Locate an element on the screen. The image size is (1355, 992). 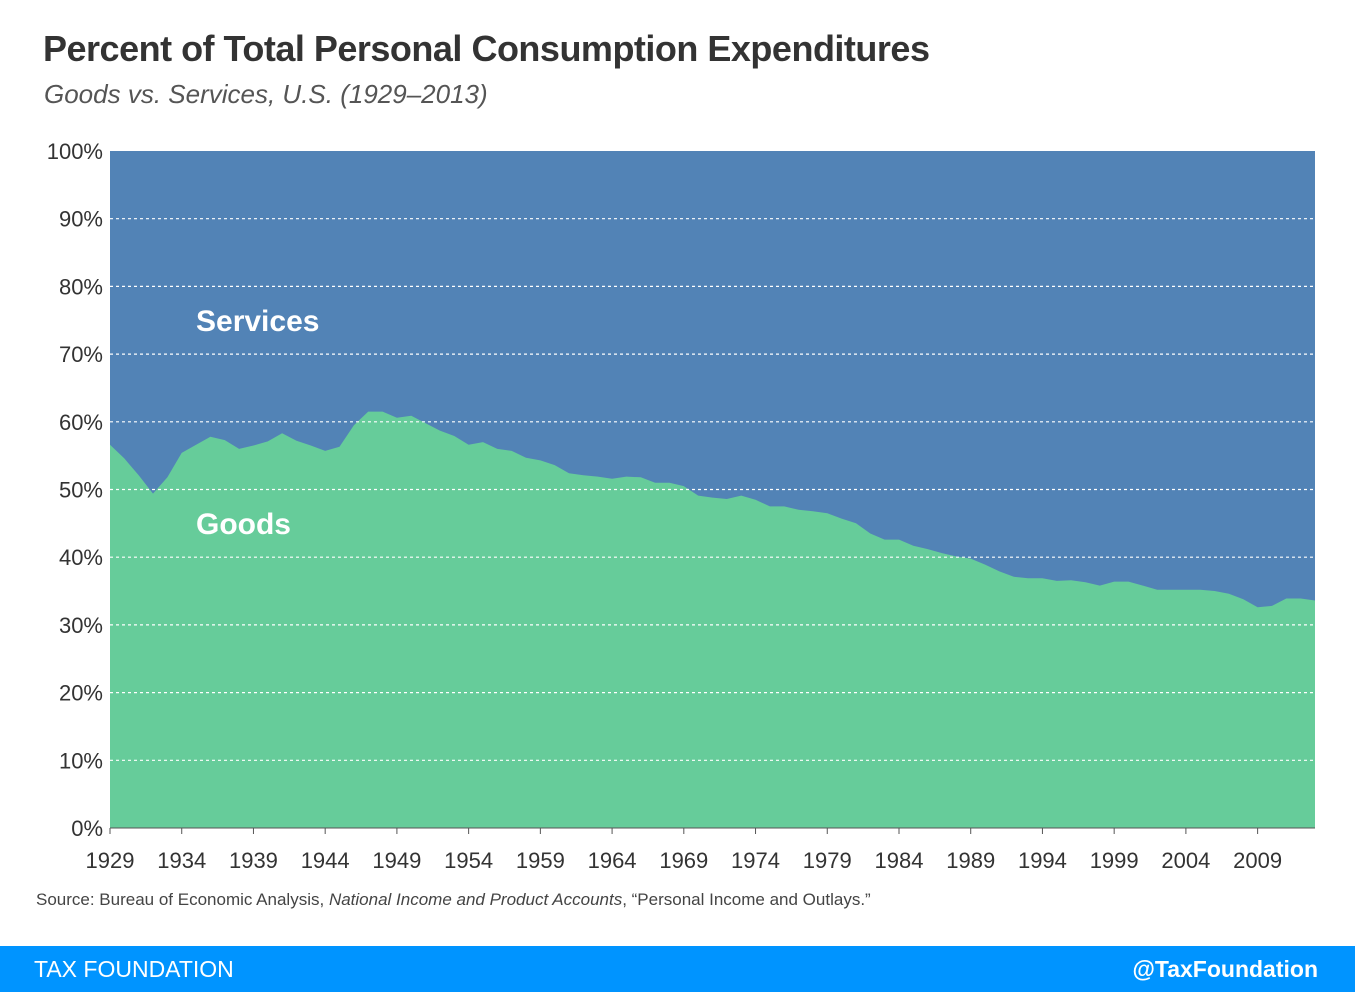
x-tick-label: 1959 is located at coordinates (540, 860).